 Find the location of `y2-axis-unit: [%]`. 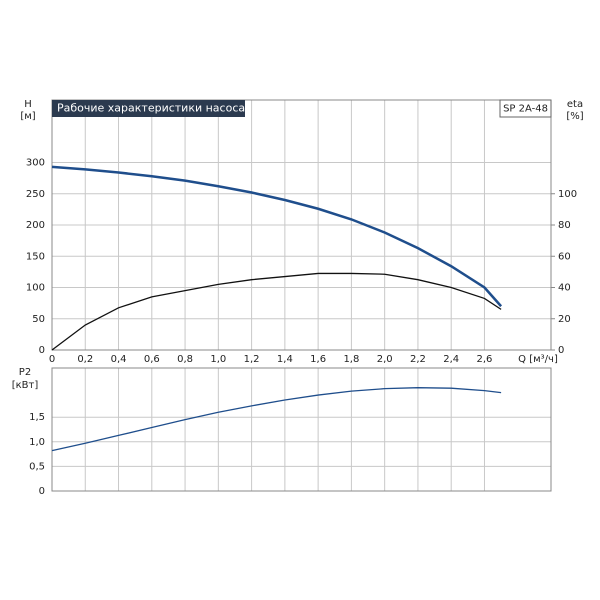

y2-axis-unit: [%] is located at coordinates (574, 116).